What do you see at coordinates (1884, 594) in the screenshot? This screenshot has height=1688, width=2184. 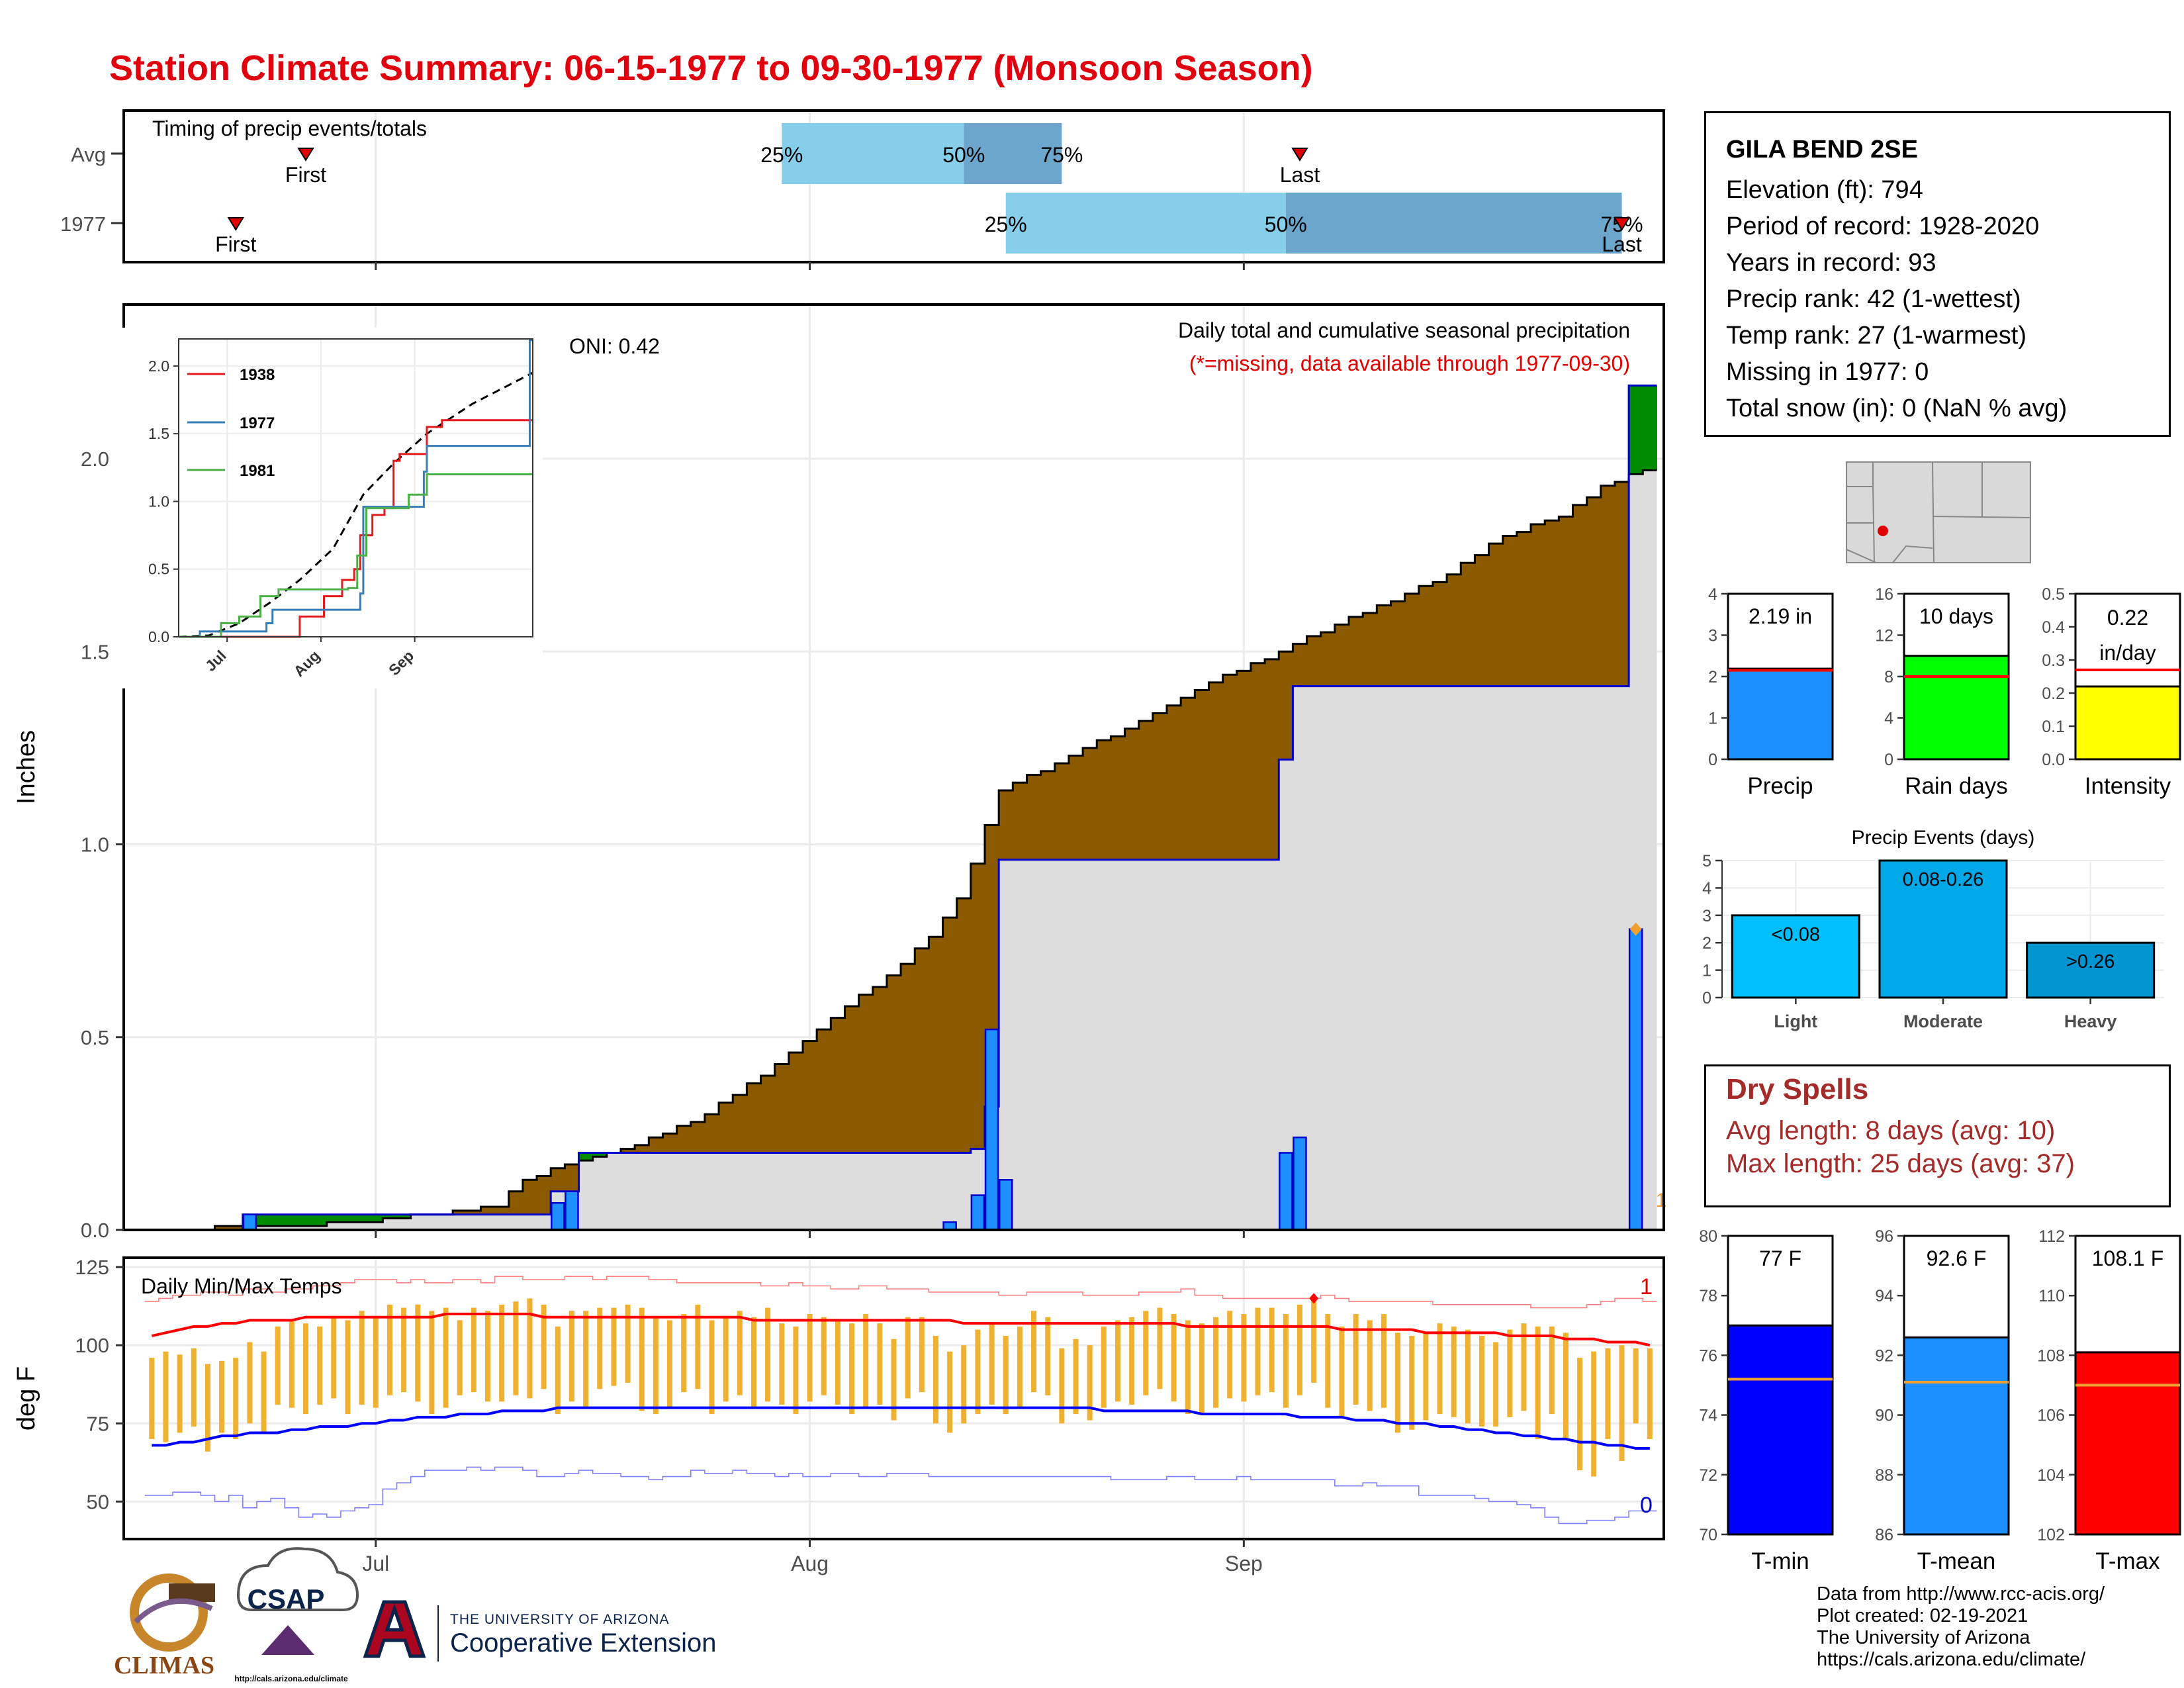 I see `precip-total-ytick-label: 16` at bounding box center [1884, 594].